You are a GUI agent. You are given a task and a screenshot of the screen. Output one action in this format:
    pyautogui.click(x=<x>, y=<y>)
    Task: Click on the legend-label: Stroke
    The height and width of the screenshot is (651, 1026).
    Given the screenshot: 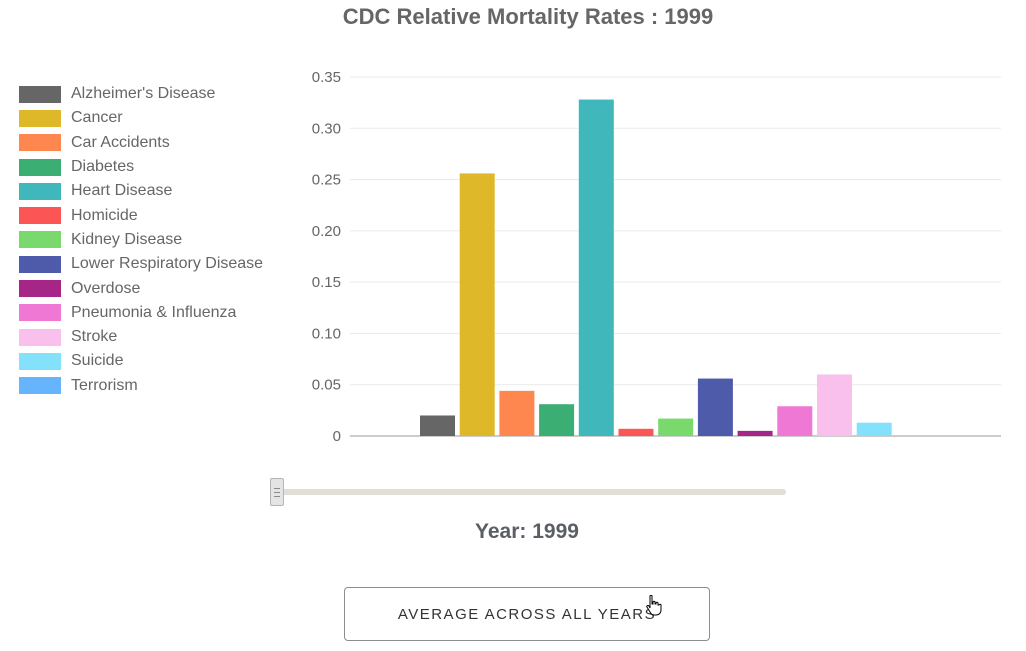 What is the action you would take?
    pyautogui.click(x=94, y=337)
    